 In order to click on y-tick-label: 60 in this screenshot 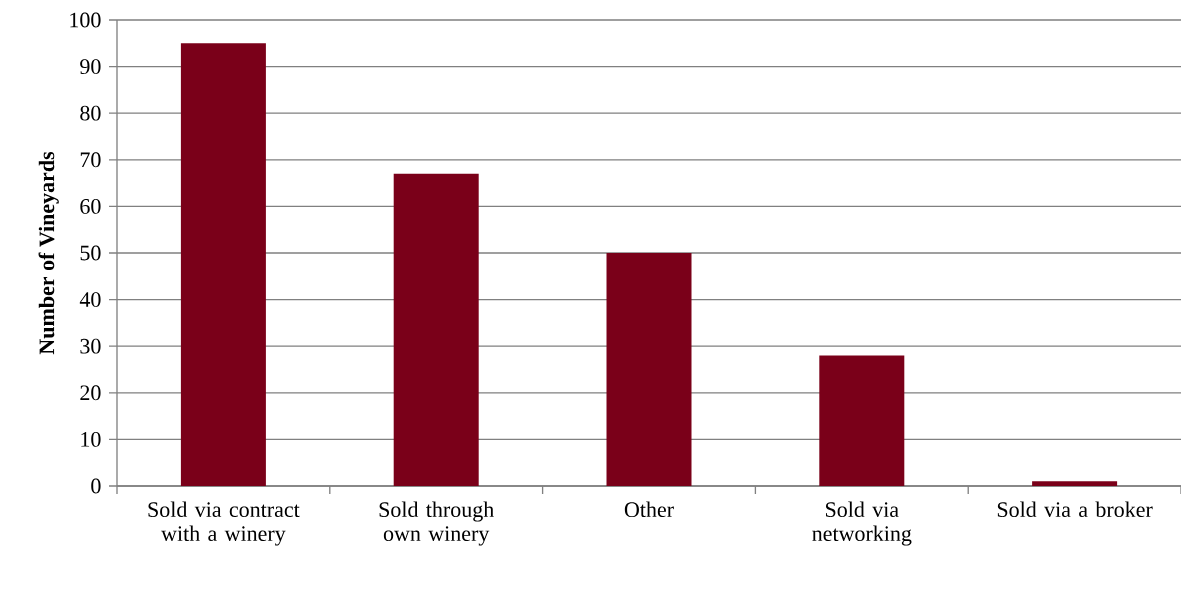, I will do `click(90, 206)`.